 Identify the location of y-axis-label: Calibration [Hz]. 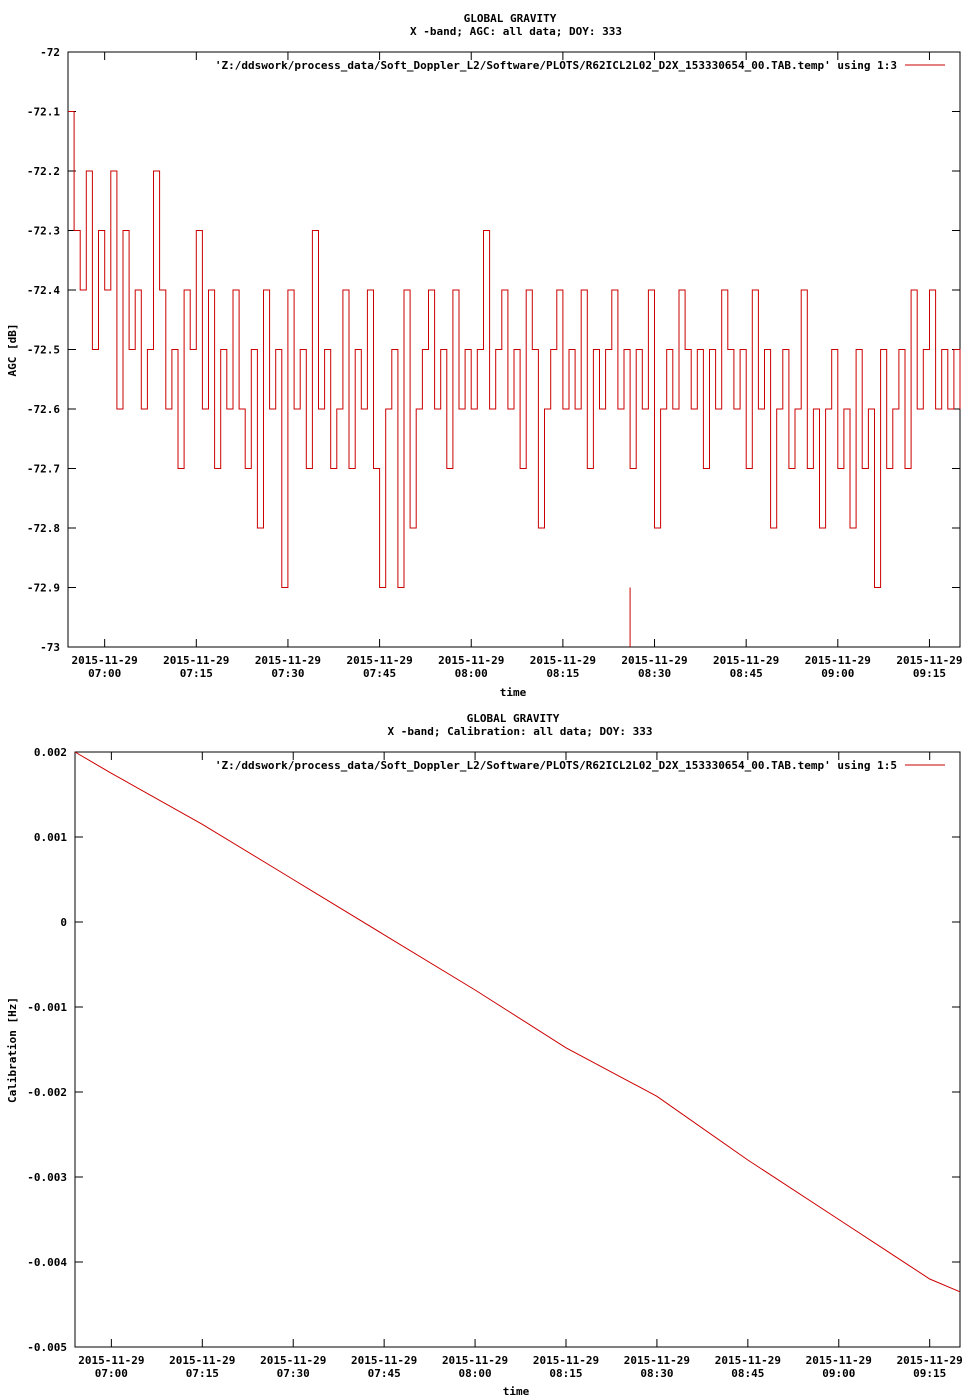
(12, 1050).